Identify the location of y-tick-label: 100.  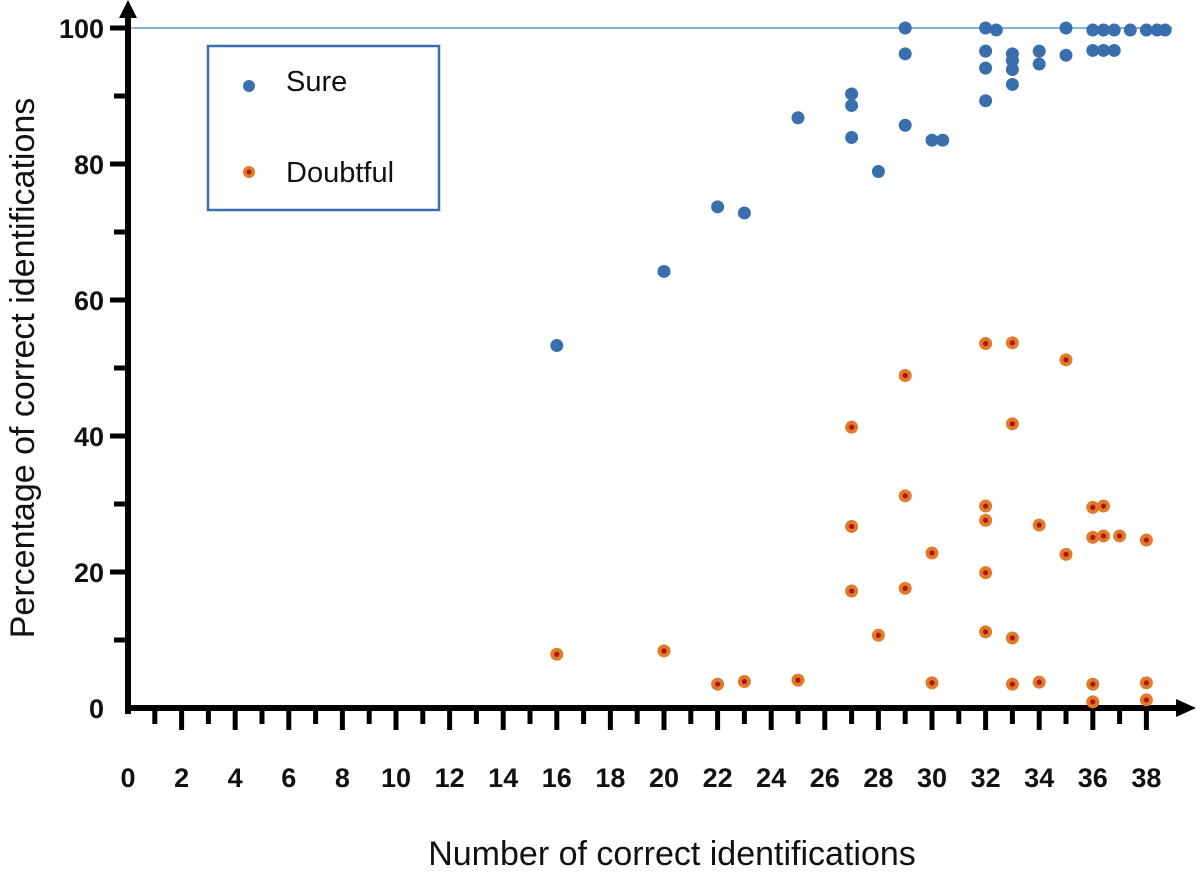
(81, 29).